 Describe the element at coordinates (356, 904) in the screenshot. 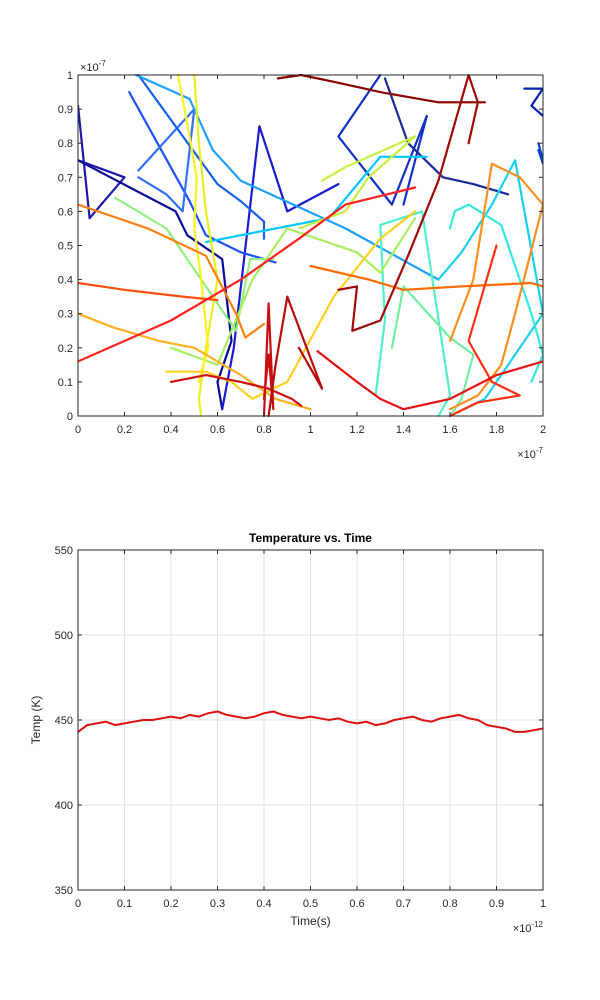

I see `temp-x-tick-label: 0.6` at that location.